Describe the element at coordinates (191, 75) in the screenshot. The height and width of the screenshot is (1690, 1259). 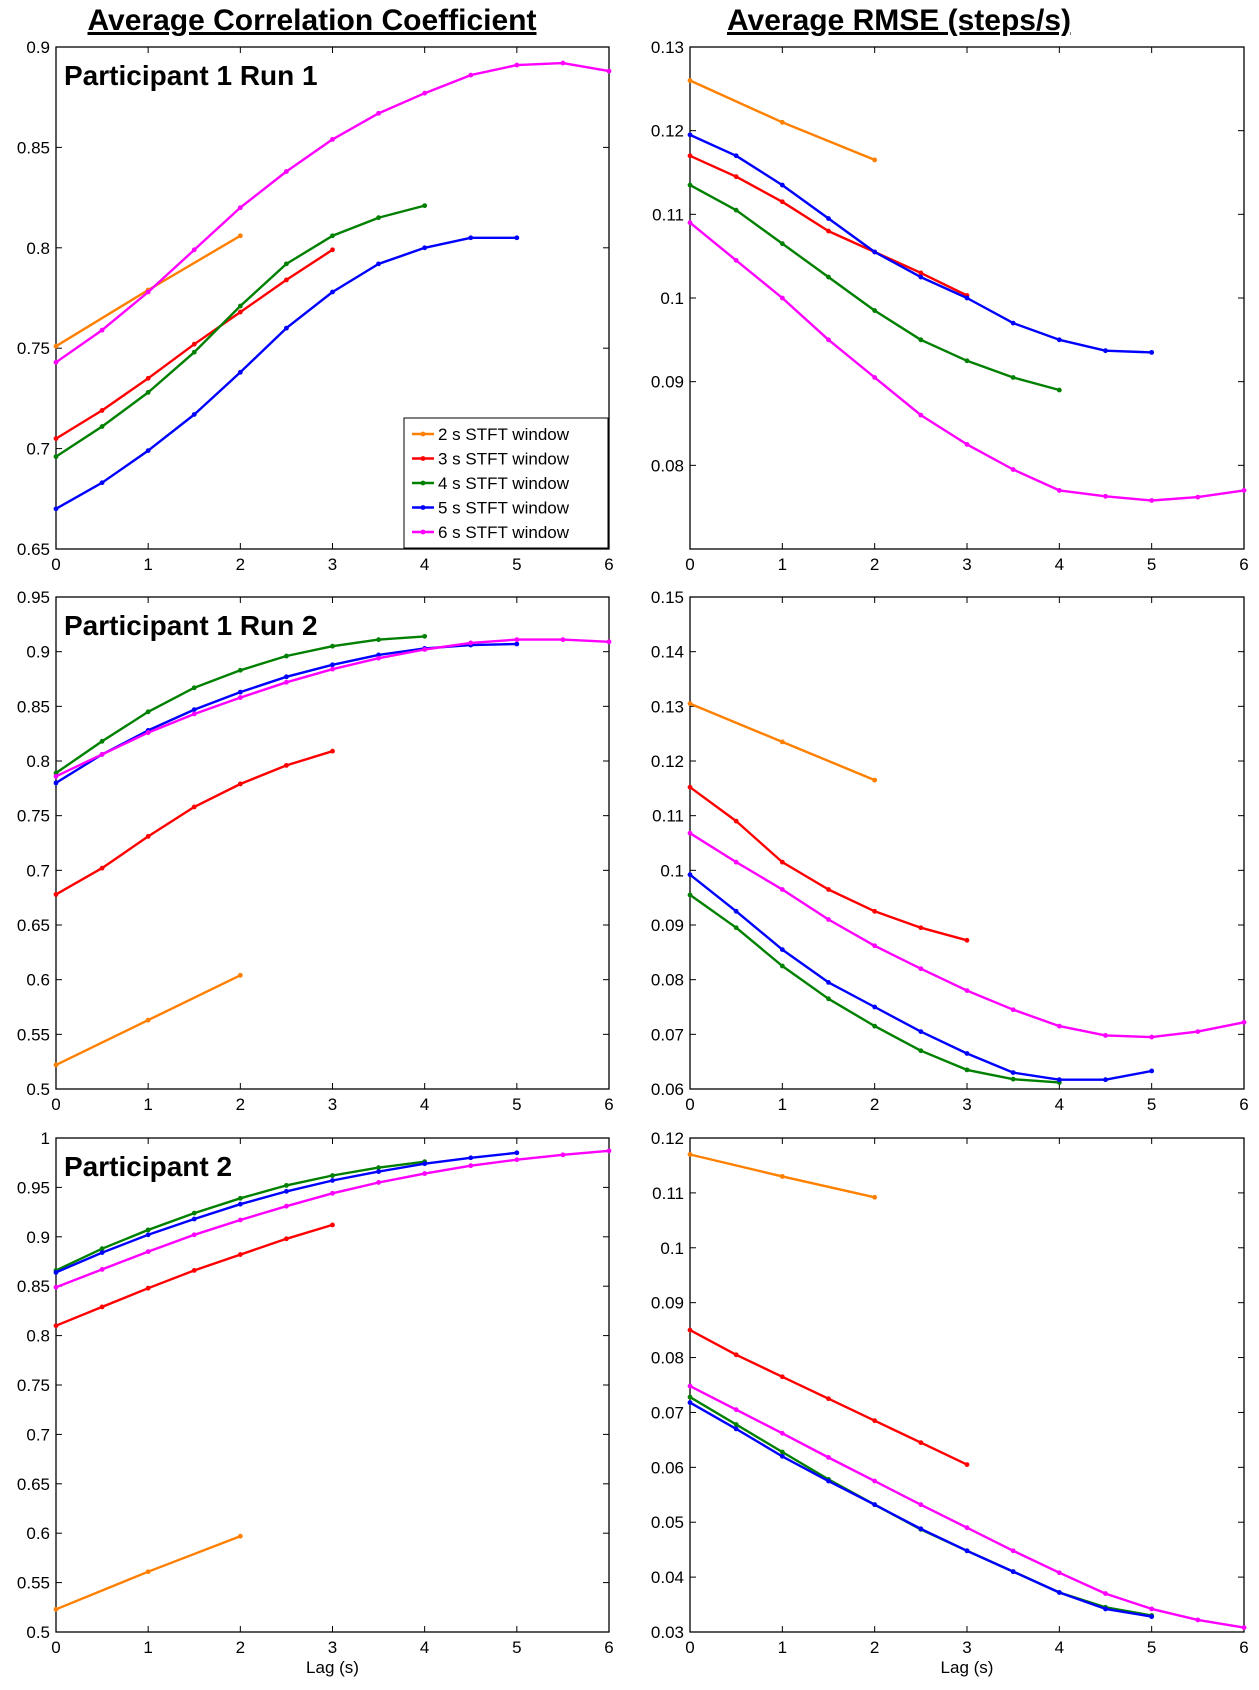
I see `panel-title: Participant 1 Run 1` at that location.